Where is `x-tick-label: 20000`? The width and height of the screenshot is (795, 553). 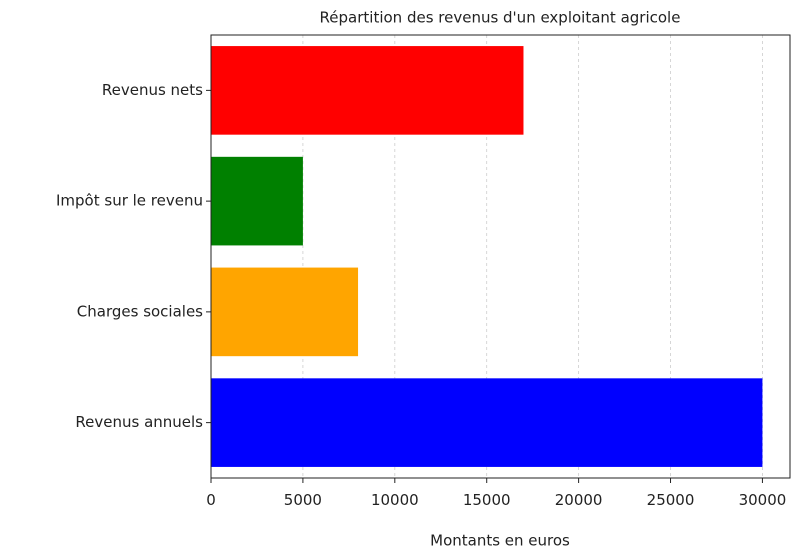
x-tick-label: 20000 is located at coordinates (579, 500).